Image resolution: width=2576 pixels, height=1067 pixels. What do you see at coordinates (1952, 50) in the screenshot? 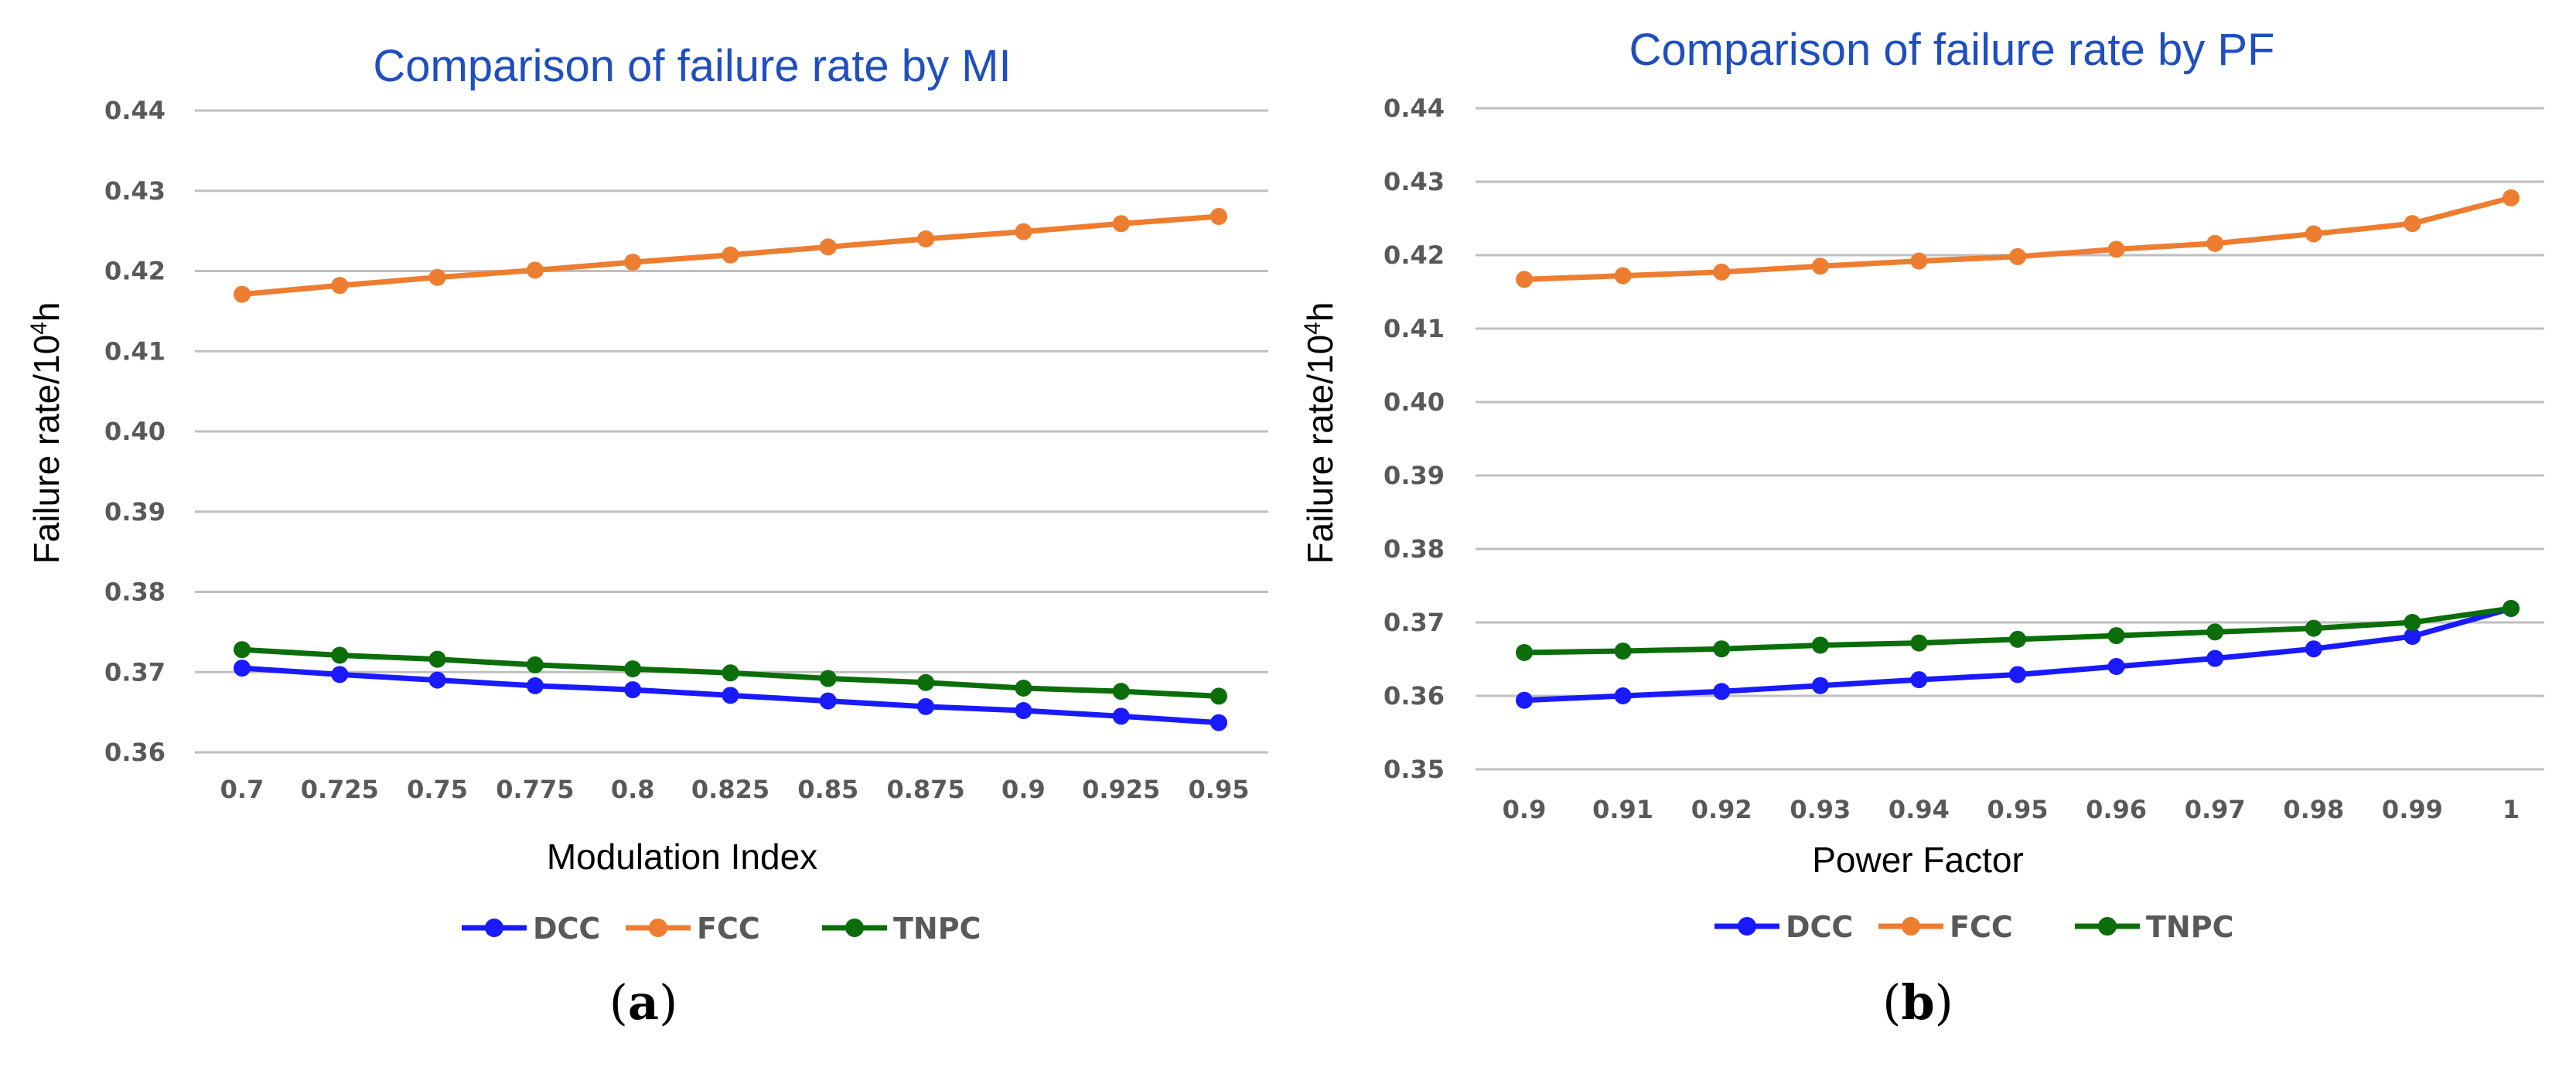
I see `chart-title: Comparison of failure rate by PF` at bounding box center [1952, 50].